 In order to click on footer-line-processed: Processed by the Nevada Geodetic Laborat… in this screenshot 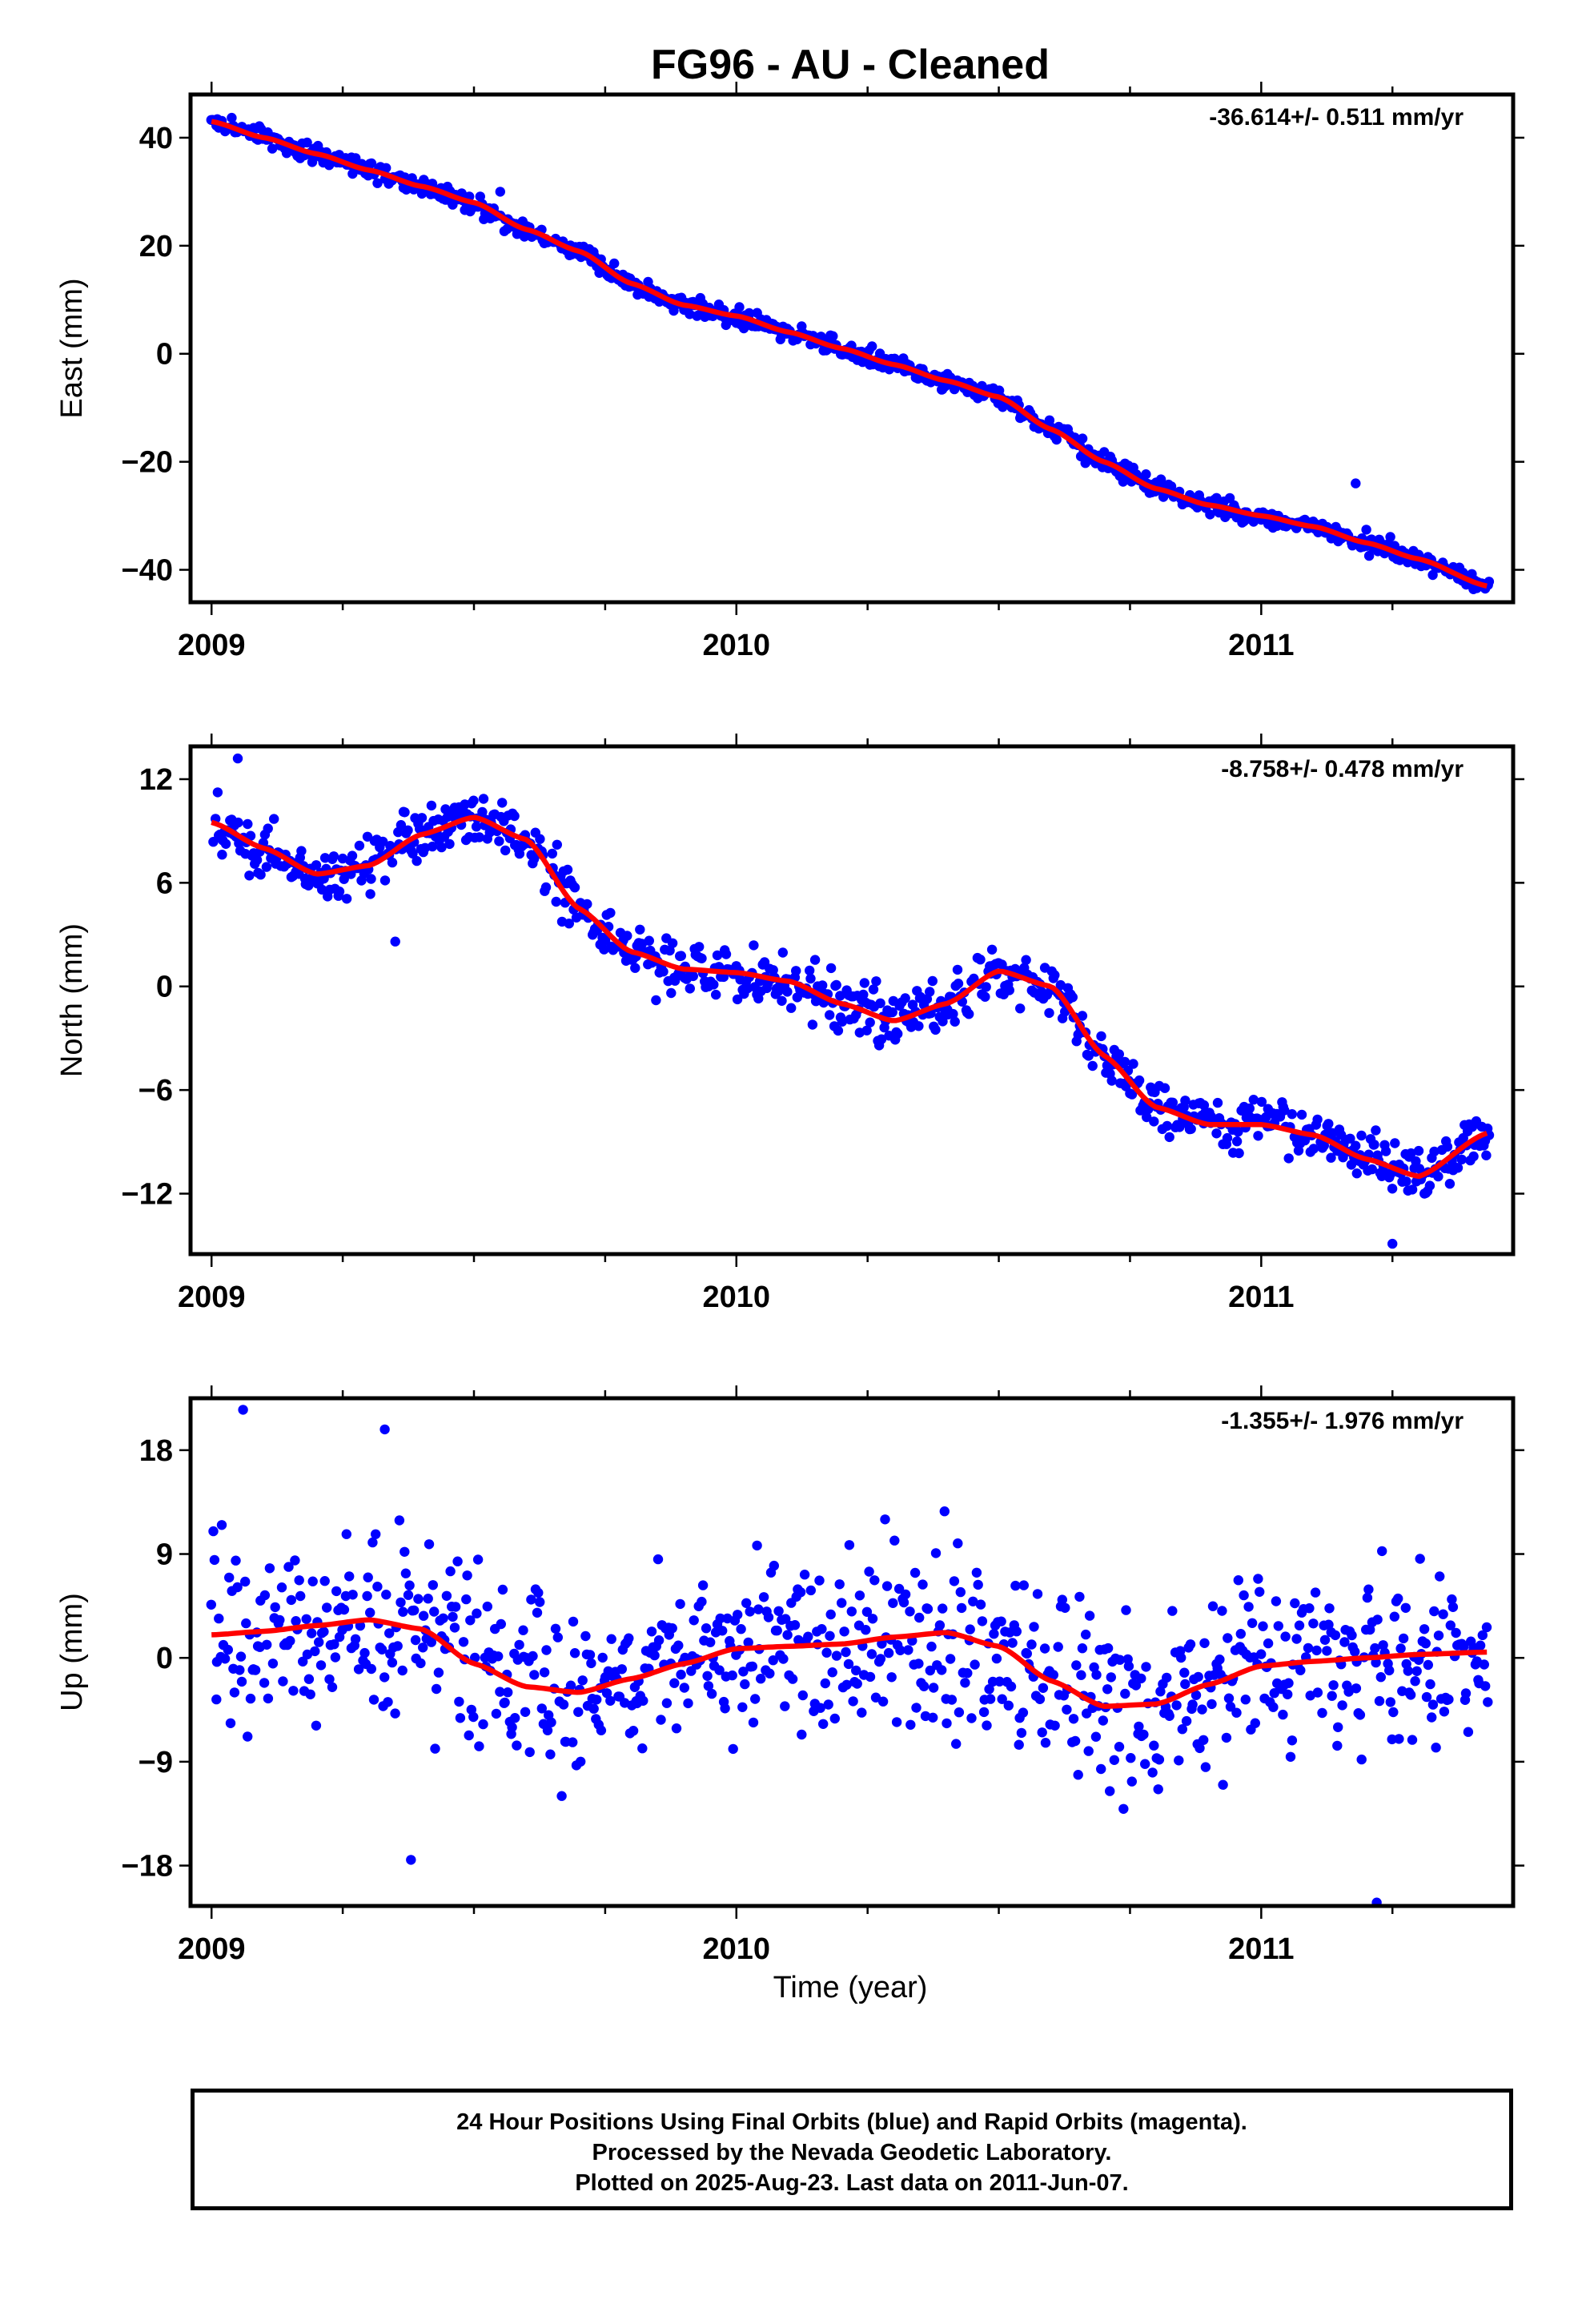, I will do `click(852, 2152)`.